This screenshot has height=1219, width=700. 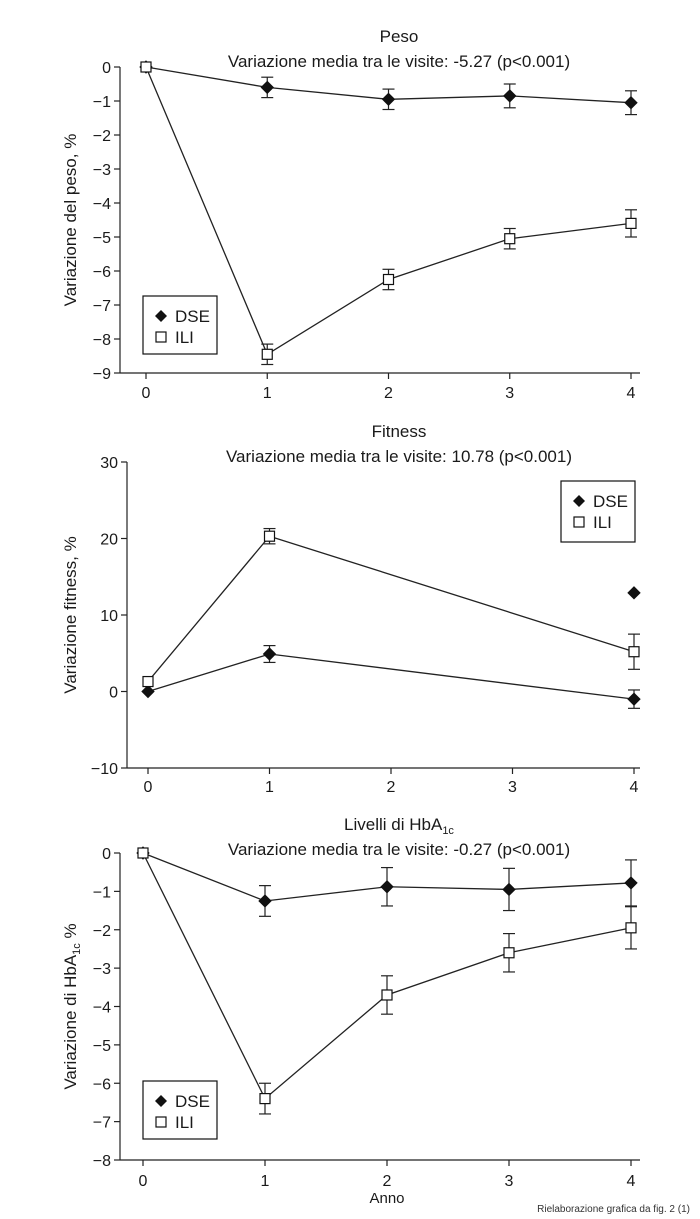 I want to click on chart-title: Peso, so click(x=399, y=36).